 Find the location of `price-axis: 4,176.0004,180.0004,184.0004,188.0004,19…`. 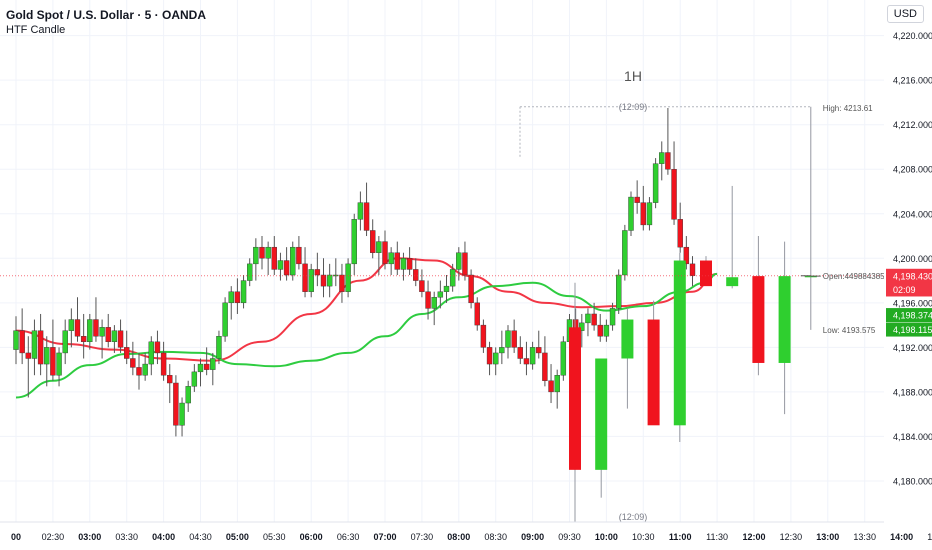

price-axis: 4,176.0004,180.0004,184.0004,188.0004,19… is located at coordinates (908, 275).